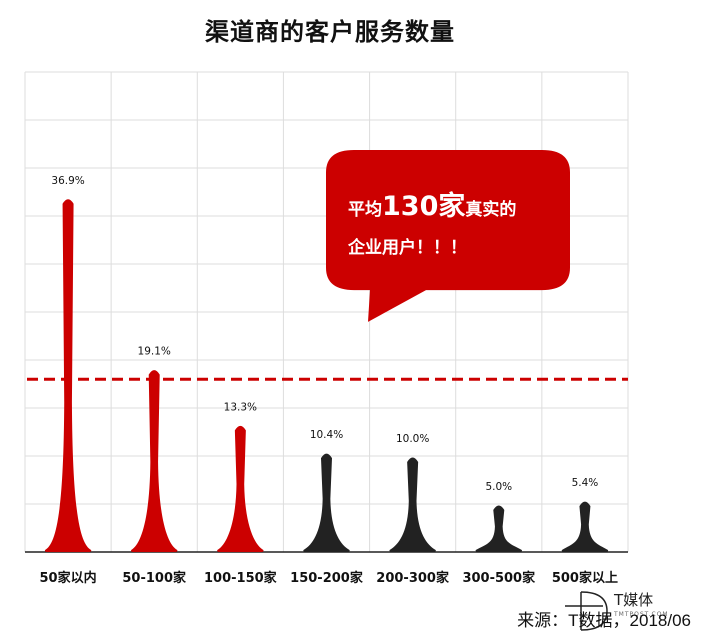 The height and width of the screenshot is (635, 713). I want to click on callout-prefix: 平均, so click(365, 210).